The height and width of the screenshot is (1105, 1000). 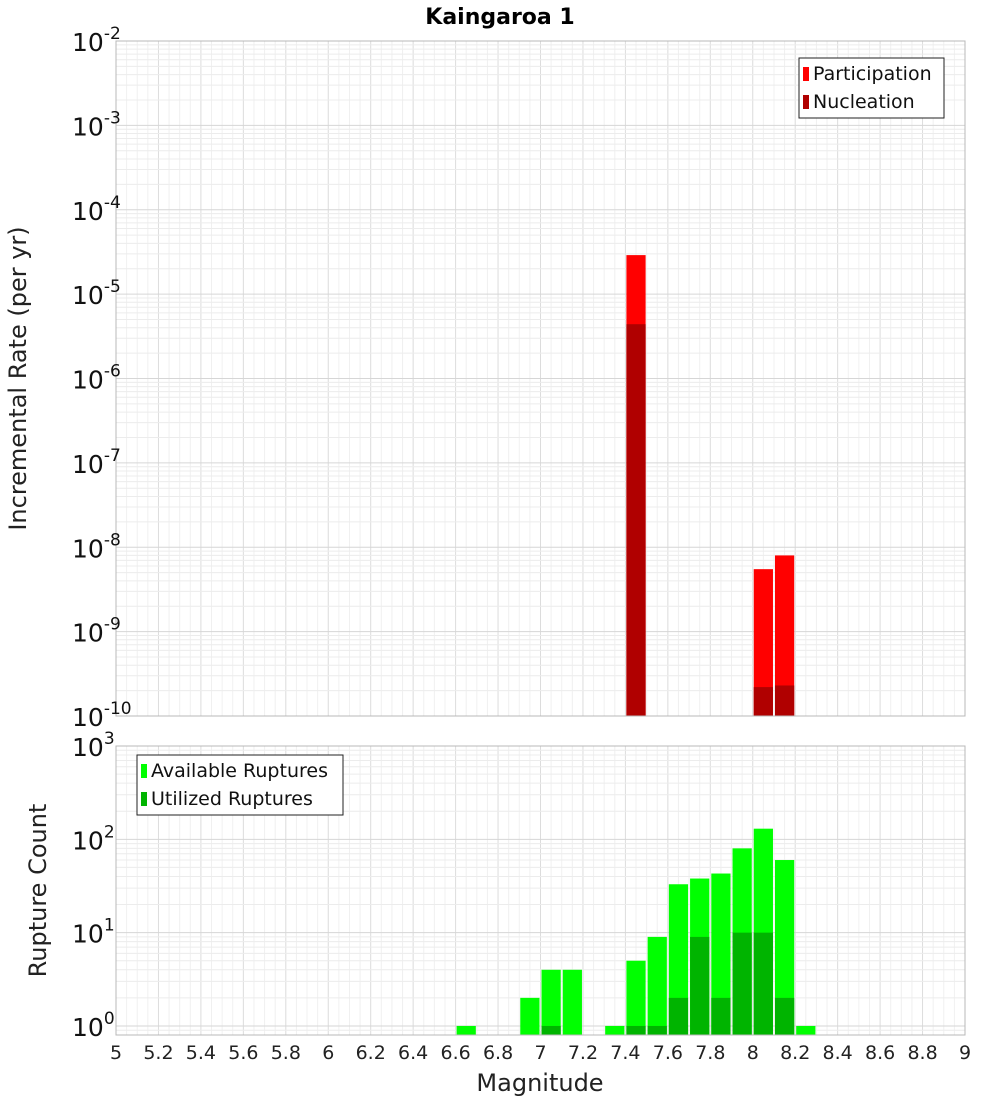 What do you see at coordinates (328, 1053) in the screenshot?
I see `x-tick-label: 6` at bounding box center [328, 1053].